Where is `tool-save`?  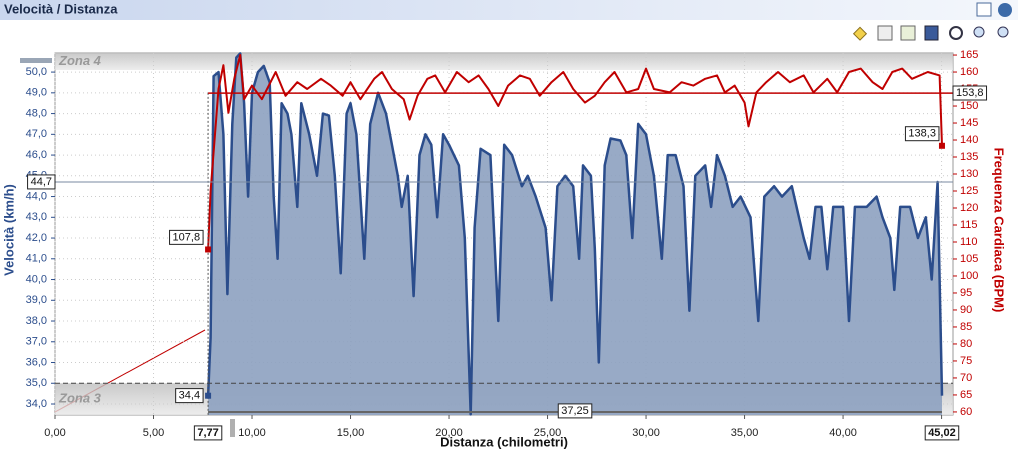 tool-save is located at coordinates (931, 33).